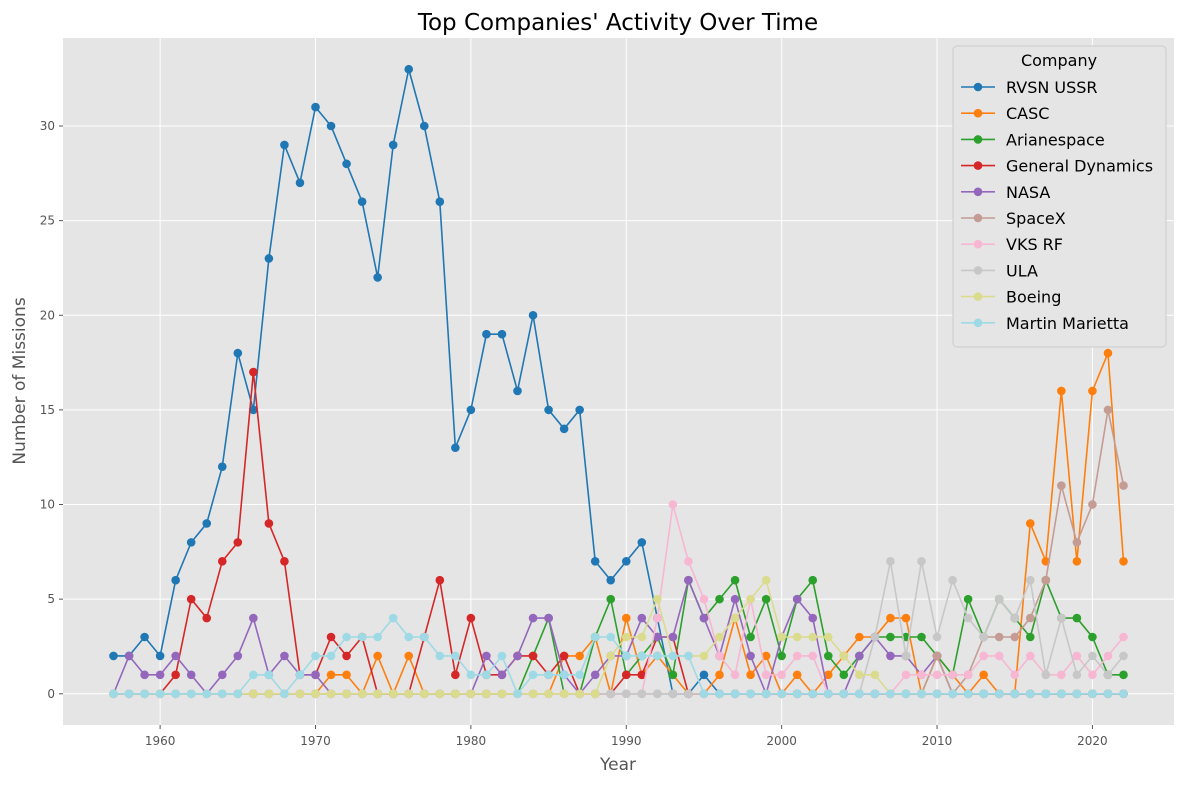 The image size is (1184, 788). I want to click on legend-item-spacex: SpaceX, so click(1013, 218).